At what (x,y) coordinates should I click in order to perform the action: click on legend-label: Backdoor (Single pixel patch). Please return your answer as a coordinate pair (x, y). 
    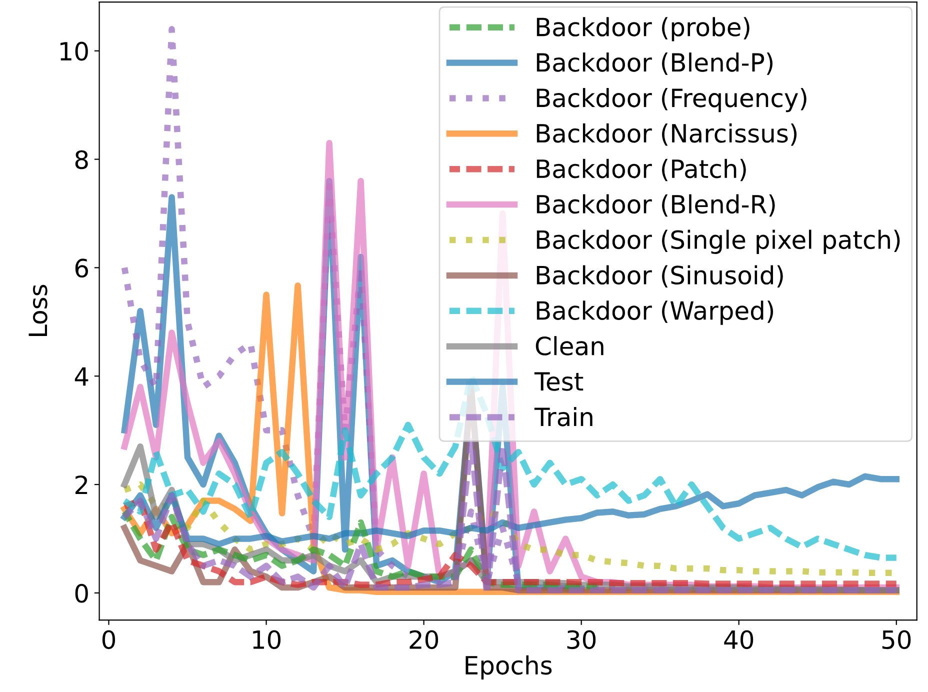
    Looking at the image, I should click on (718, 242).